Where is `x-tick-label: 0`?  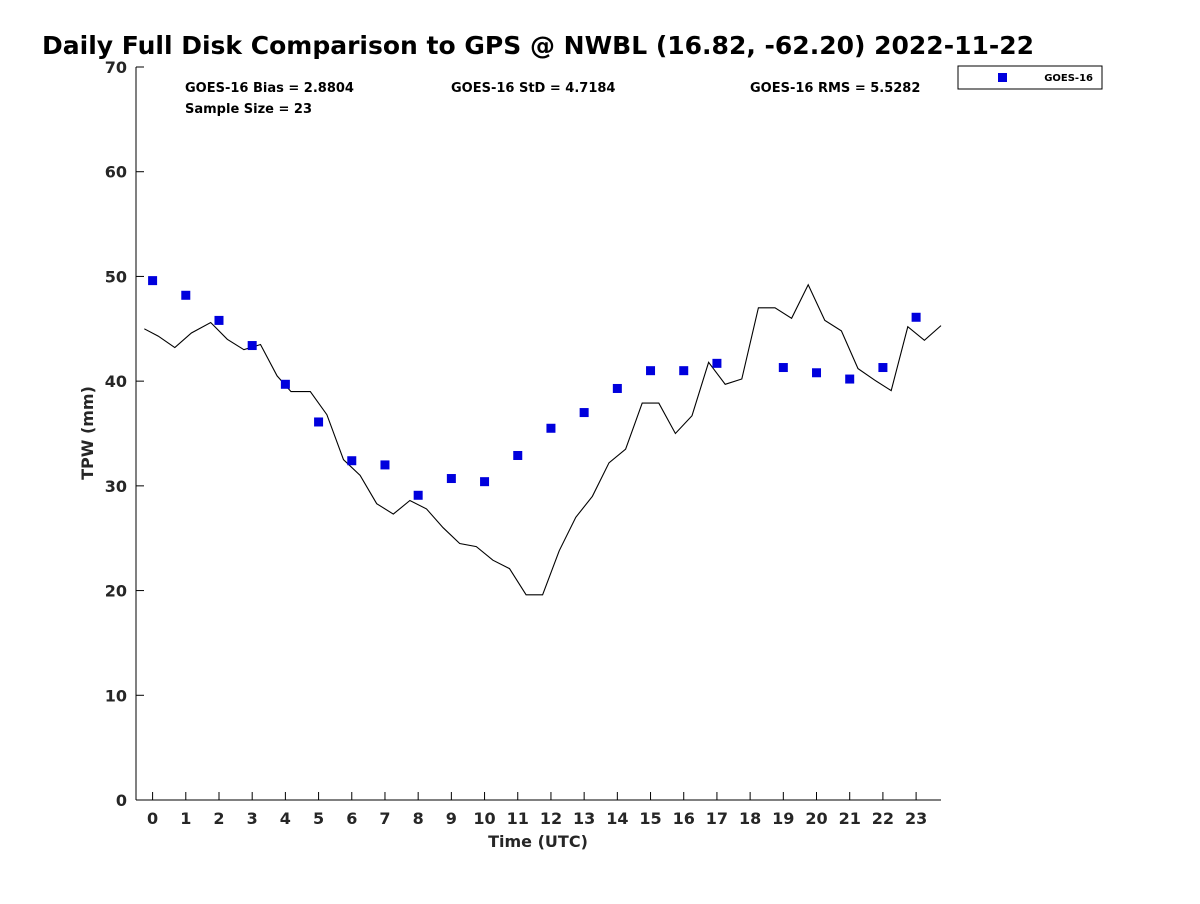 x-tick-label: 0 is located at coordinates (152, 818).